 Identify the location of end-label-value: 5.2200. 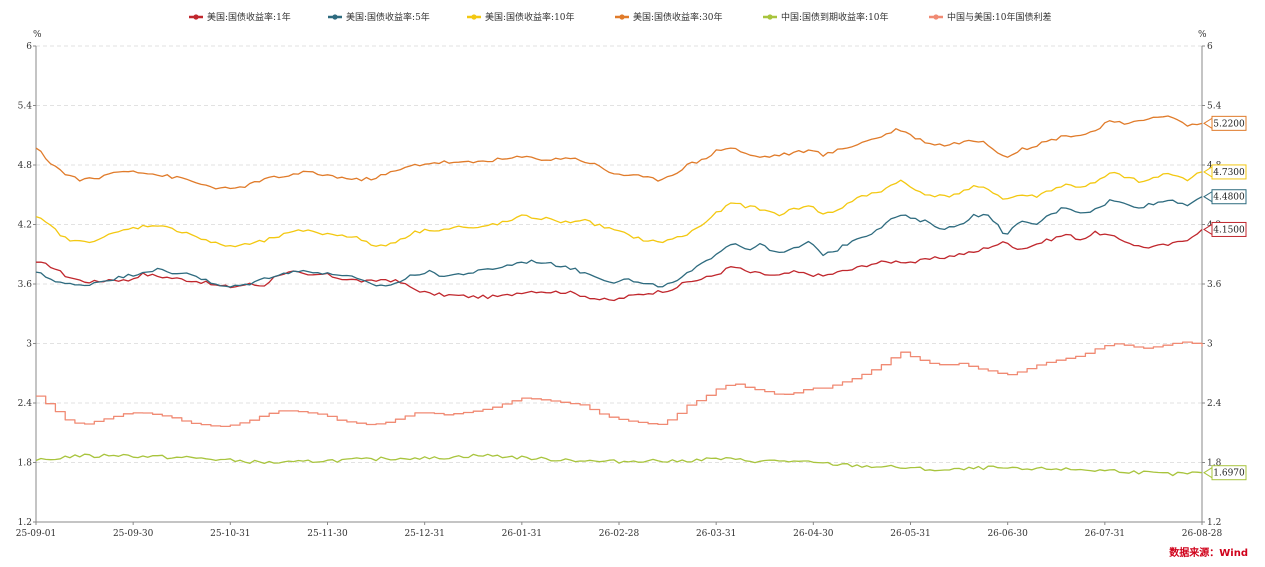
(1229, 124).